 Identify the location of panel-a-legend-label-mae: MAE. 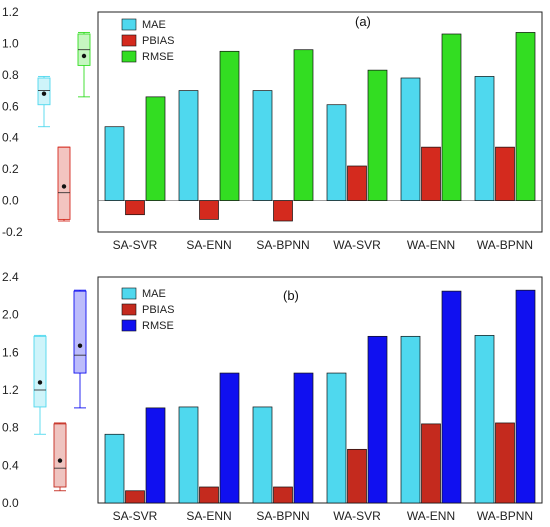
(154, 25).